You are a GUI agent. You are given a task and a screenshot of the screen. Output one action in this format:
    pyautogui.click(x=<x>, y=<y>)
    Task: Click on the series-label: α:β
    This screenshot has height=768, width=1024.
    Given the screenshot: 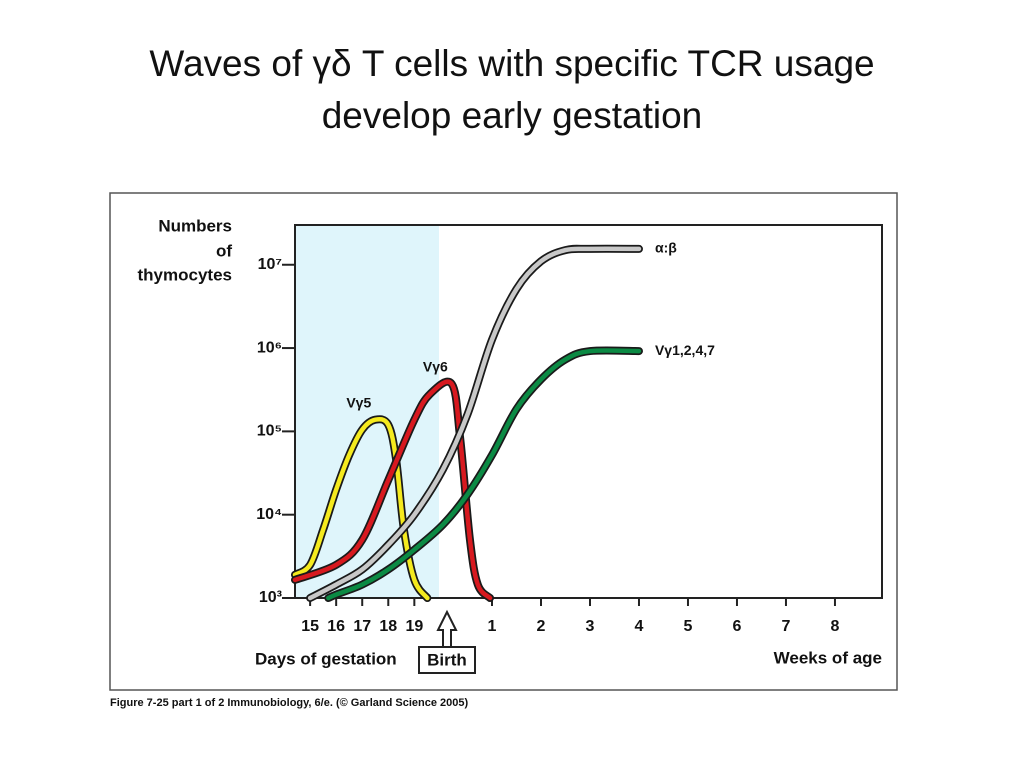 What is the action you would take?
    pyautogui.click(x=666, y=248)
    